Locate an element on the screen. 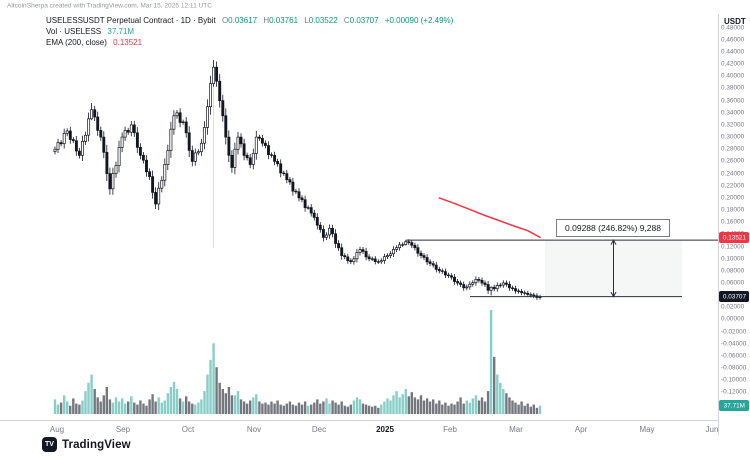 This screenshot has width=750, height=456. volume-bars is located at coordinates (297, 362).